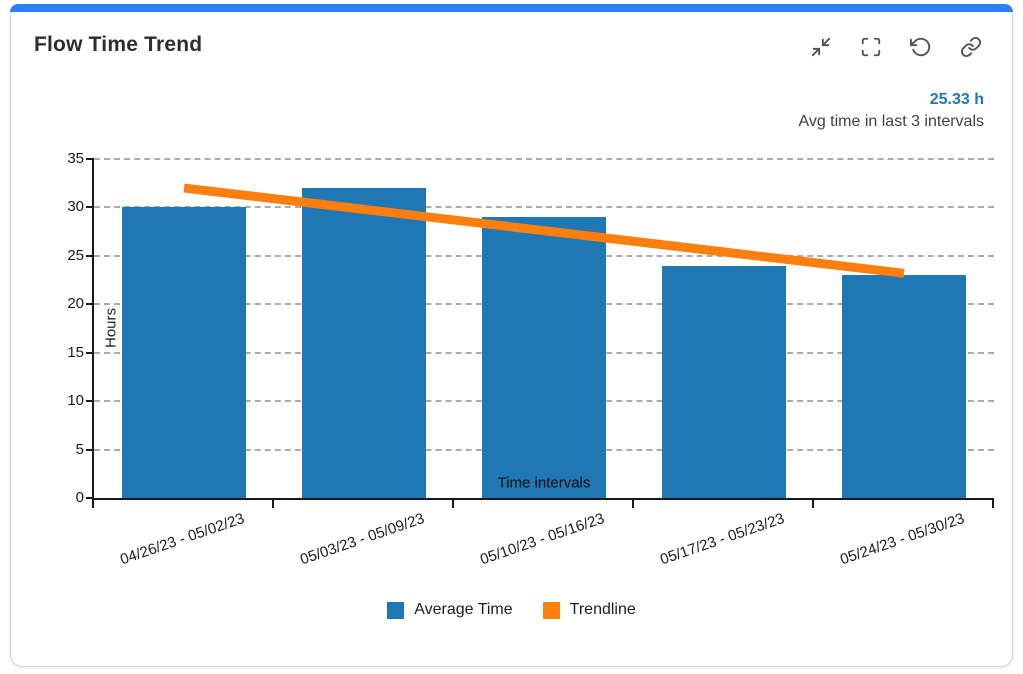 Image resolution: width=1023 pixels, height=674 pixels. Describe the element at coordinates (902, 539) in the screenshot. I see `x-axis-category-label: 05/24/23 - 05/30/23` at that location.